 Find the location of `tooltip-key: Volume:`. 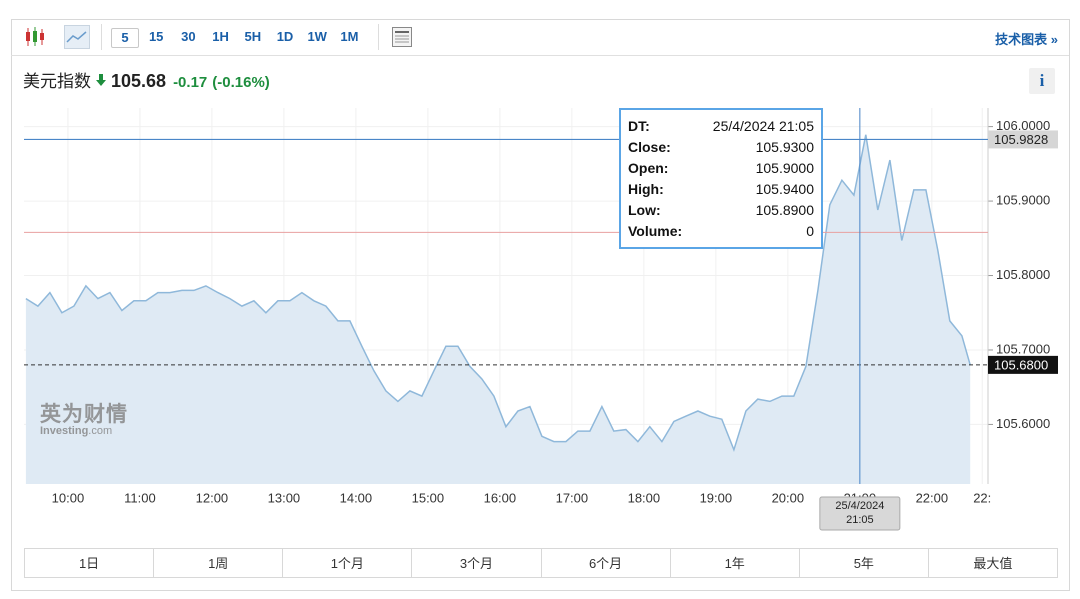

tooltip-key: Volume: is located at coordinates (655, 231).